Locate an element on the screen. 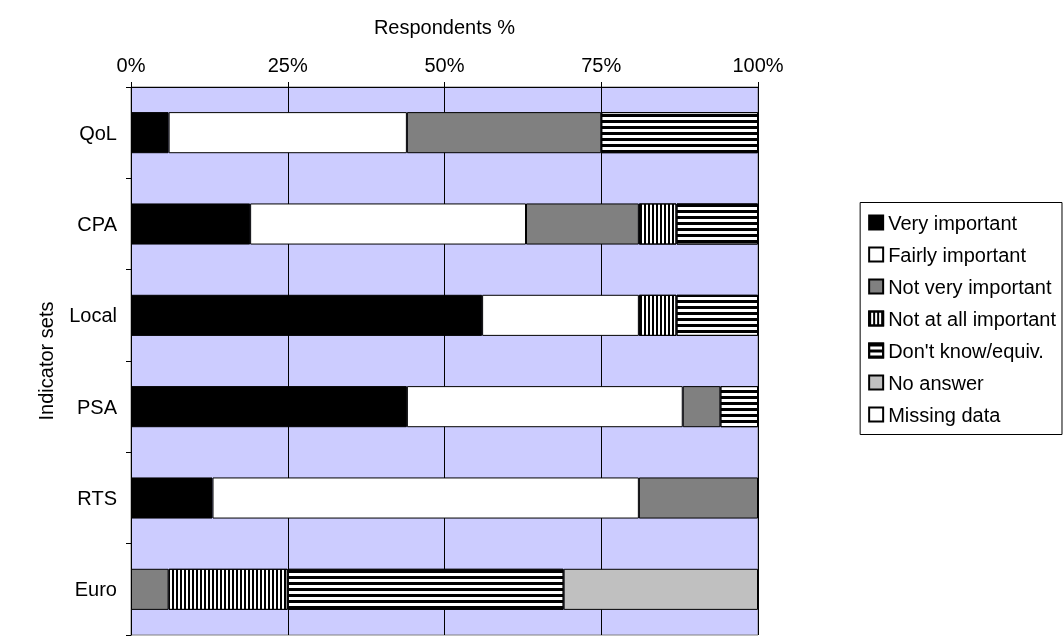  y-axis-title: Indicator sets is located at coordinates (46, 361).